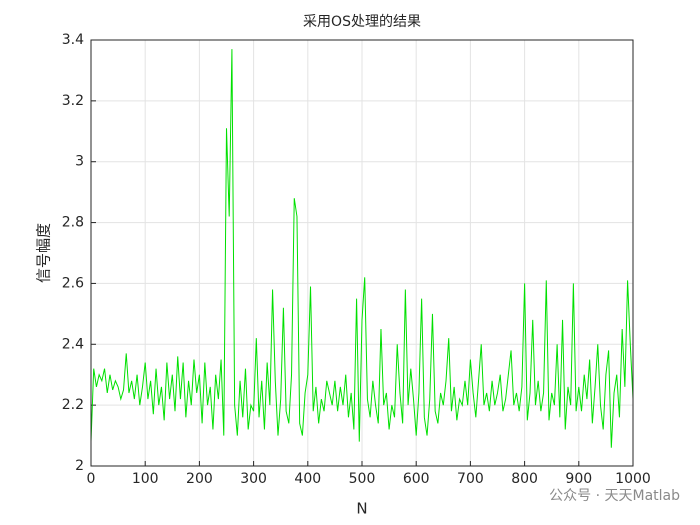  What do you see at coordinates (73, 283) in the screenshot?
I see `y-tick-label: 2.6` at bounding box center [73, 283].